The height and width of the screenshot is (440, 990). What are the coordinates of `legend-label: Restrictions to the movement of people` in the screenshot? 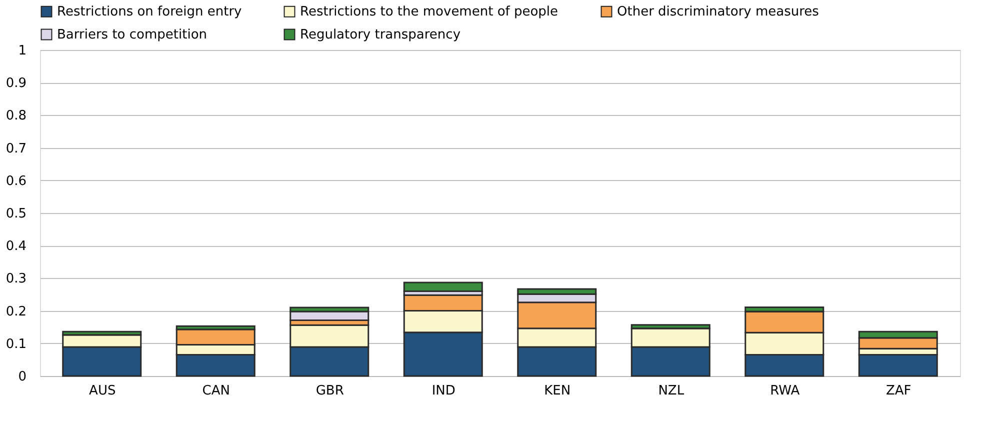 It's located at (429, 12).